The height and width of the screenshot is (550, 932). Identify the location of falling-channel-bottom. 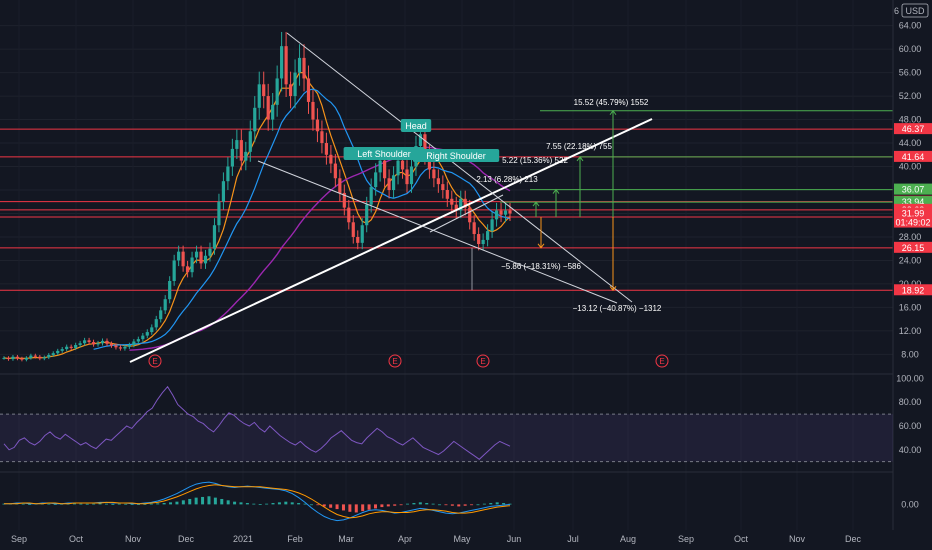
(437, 232).